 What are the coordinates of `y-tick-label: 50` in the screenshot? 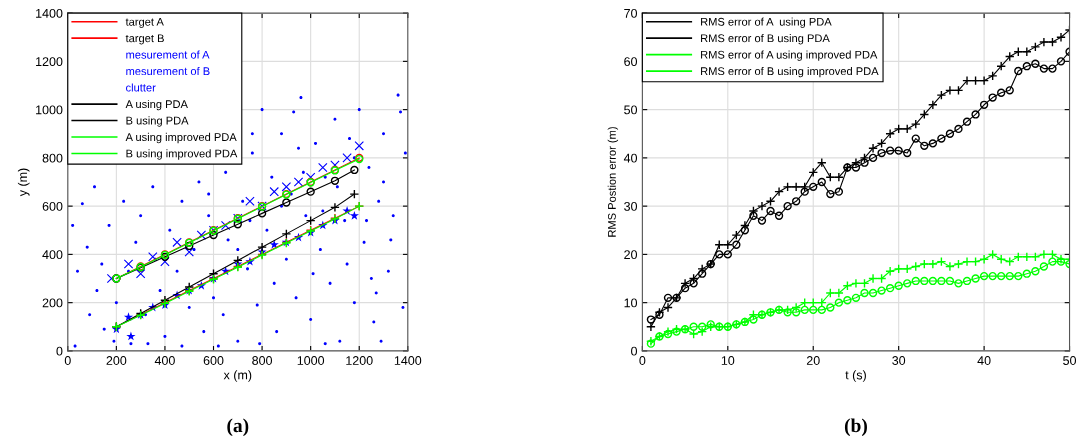 It's located at (631, 110).